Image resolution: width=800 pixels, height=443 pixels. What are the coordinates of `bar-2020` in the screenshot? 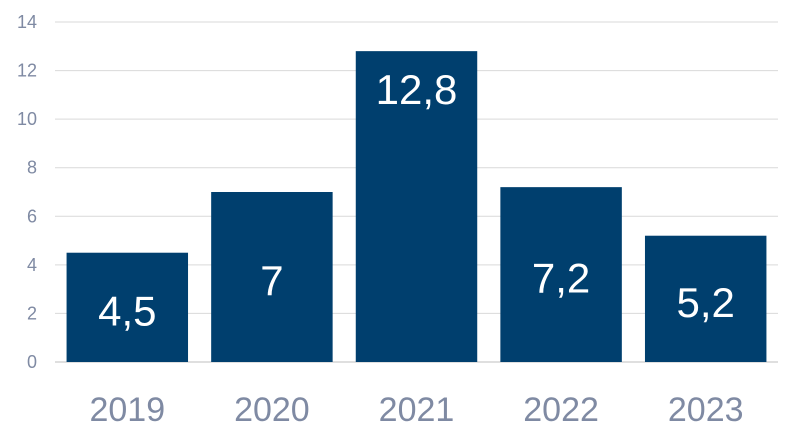 It's located at (272, 277).